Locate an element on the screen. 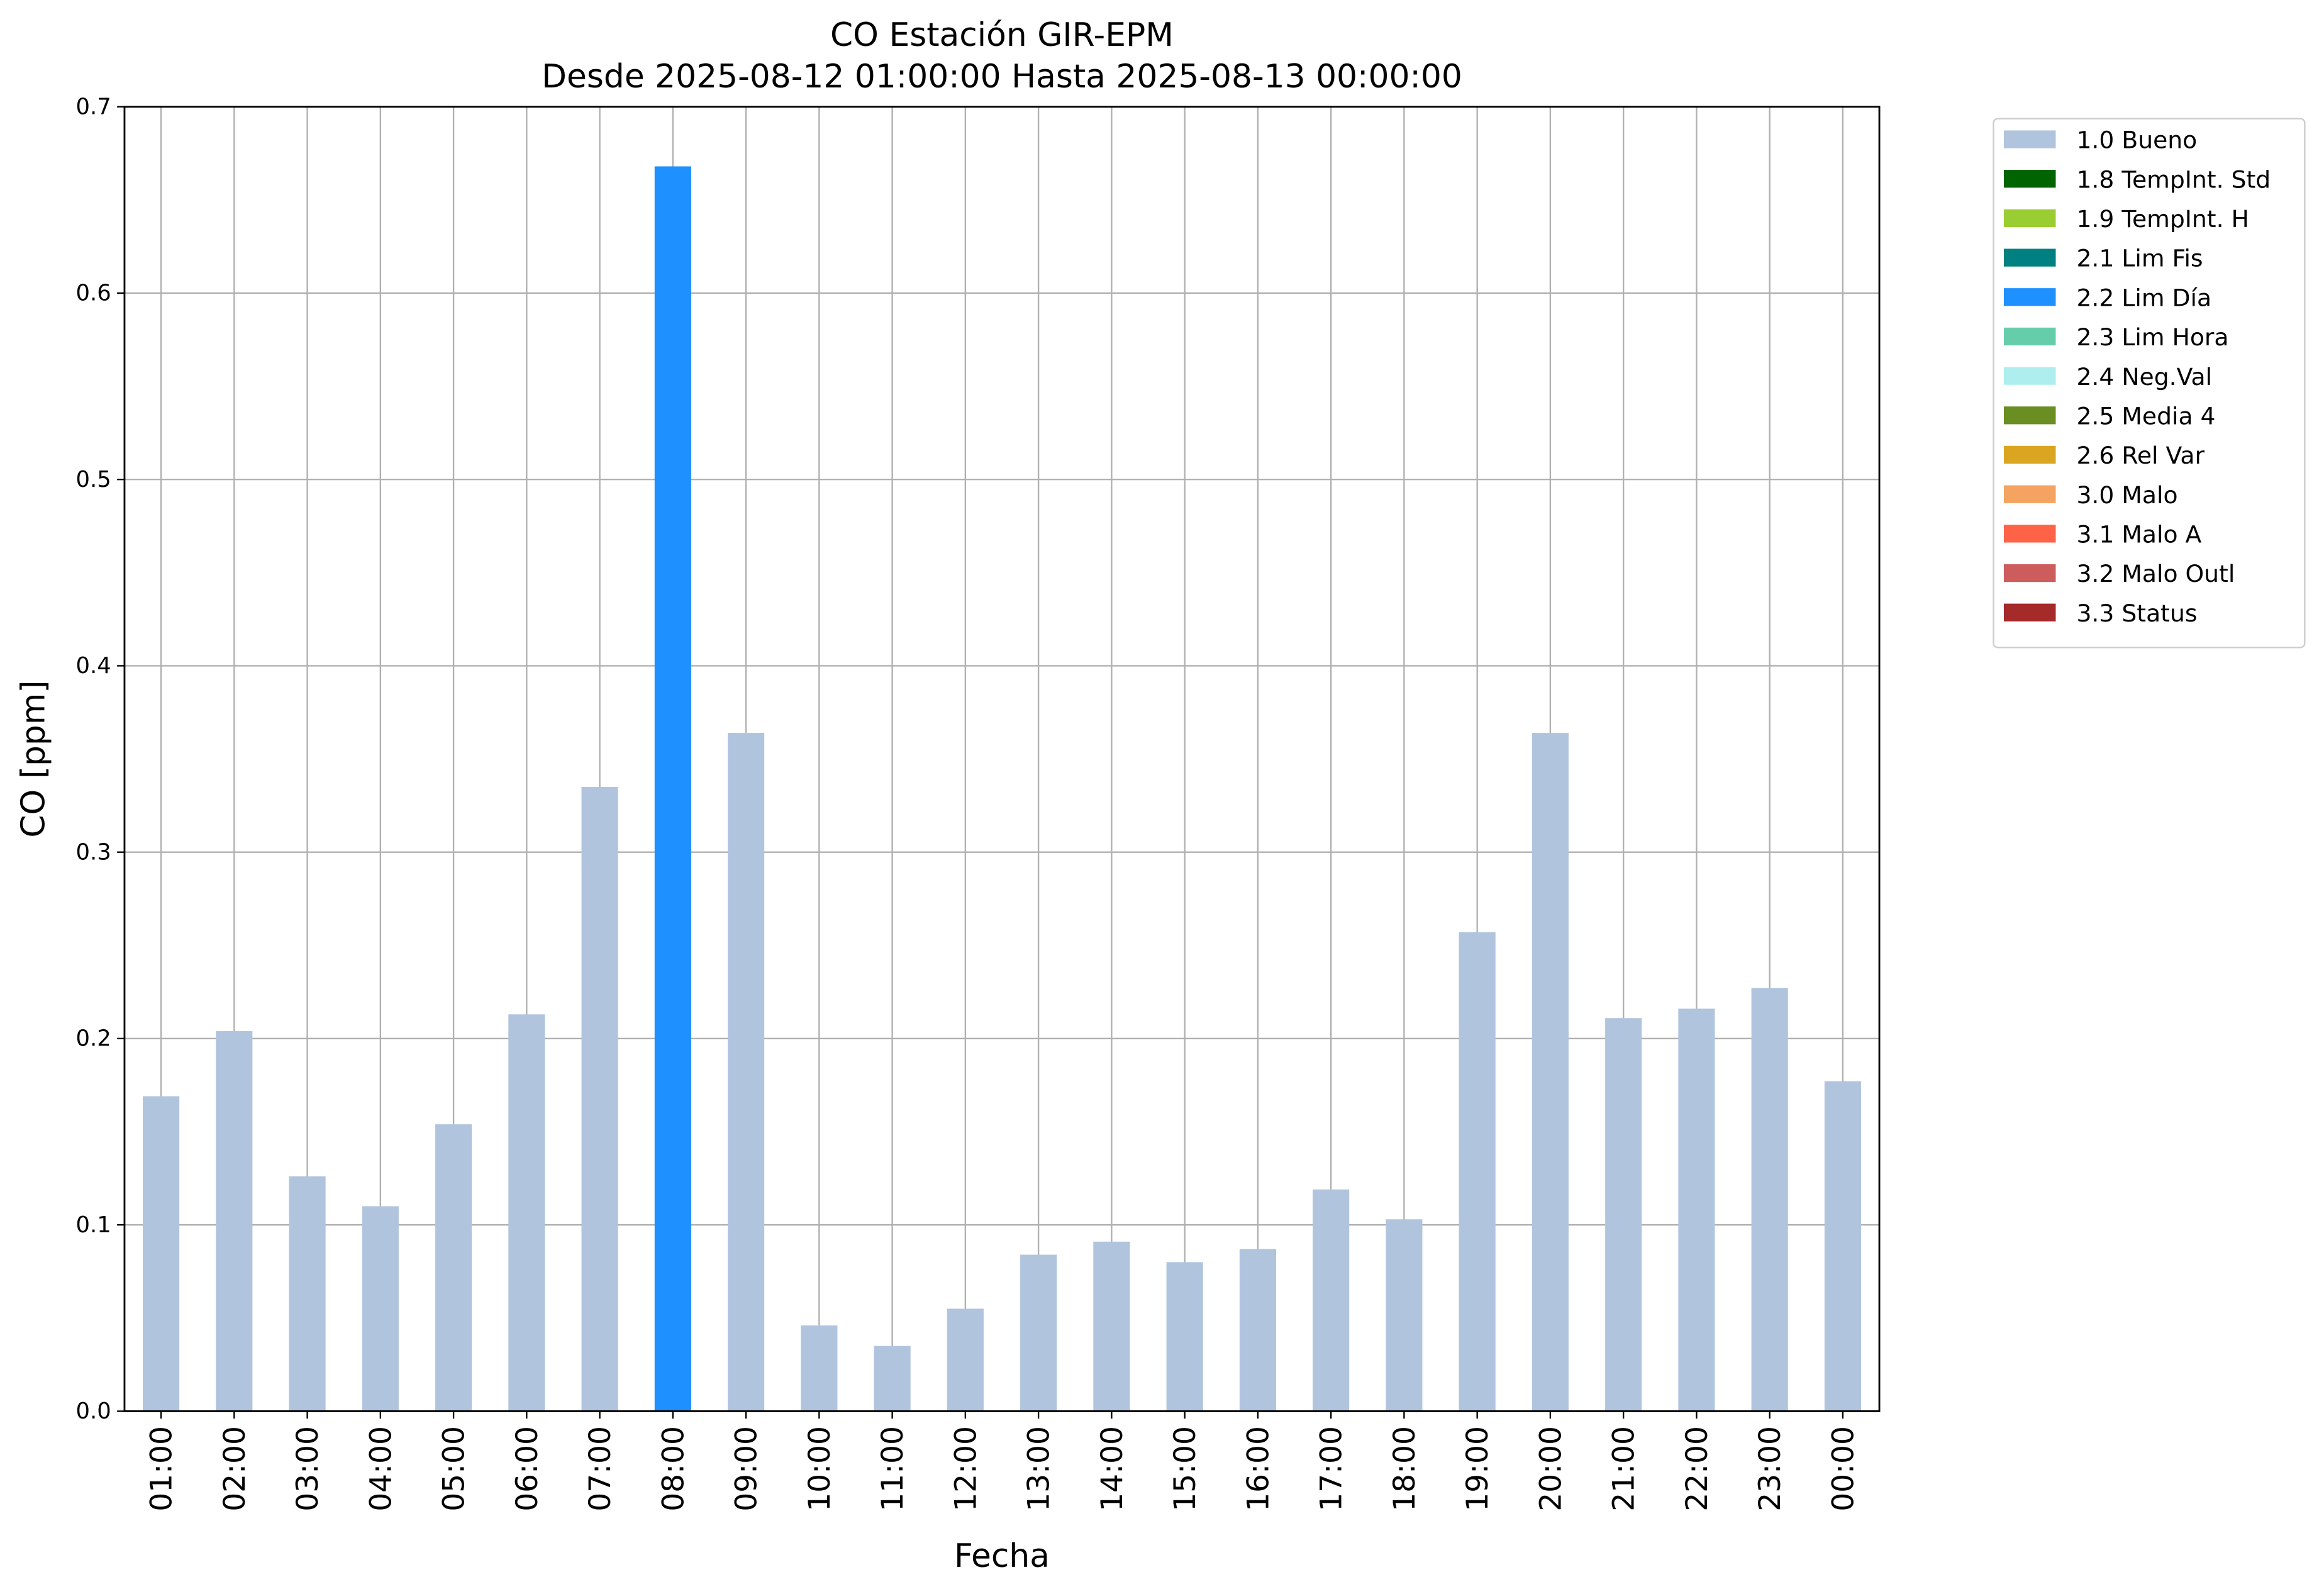 The height and width of the screenshot is (1594, 2324). y-tick-label: 0.3 is located at coordinates (93, 852).